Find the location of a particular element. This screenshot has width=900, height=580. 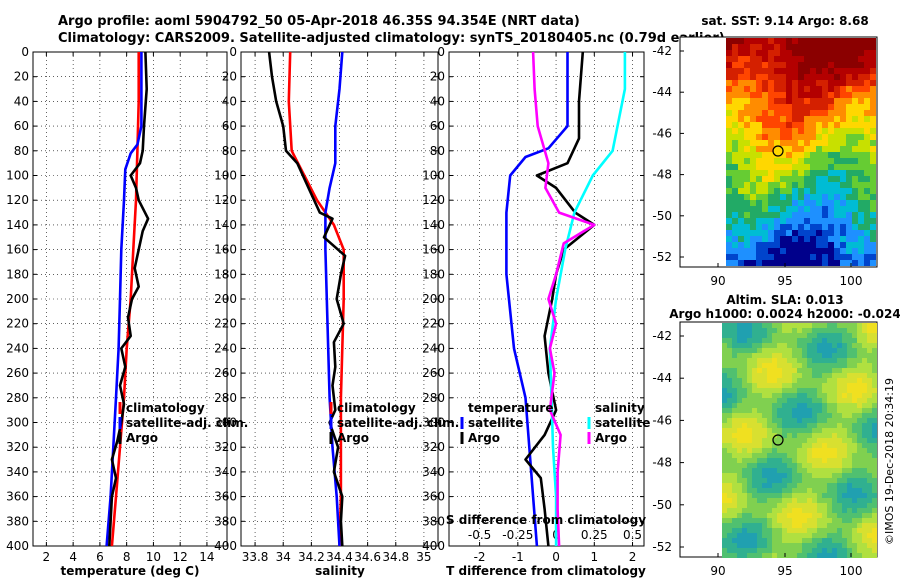

y-tick-label: 80 is located at coordinates (21, 151).